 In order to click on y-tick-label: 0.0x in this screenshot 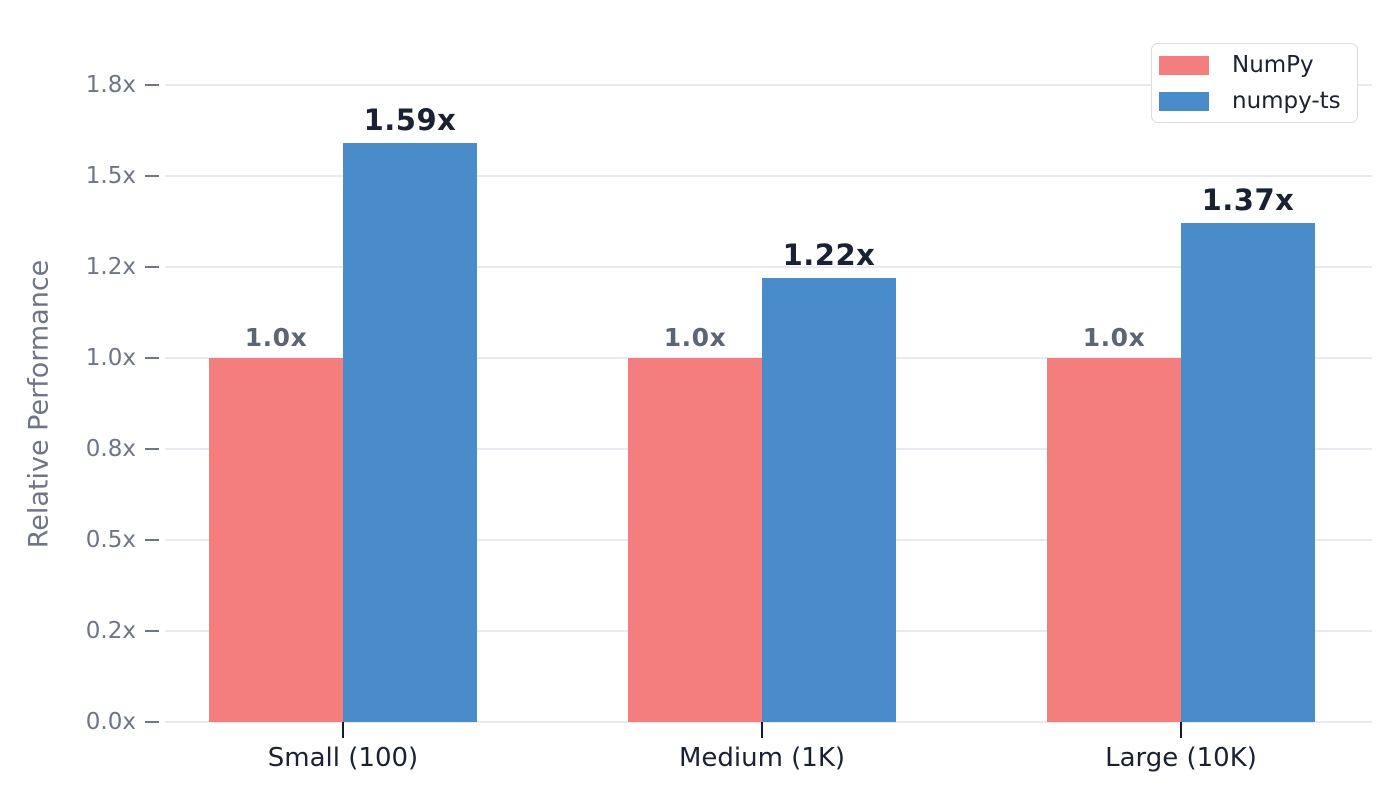, I will do `click(110, 722)`.